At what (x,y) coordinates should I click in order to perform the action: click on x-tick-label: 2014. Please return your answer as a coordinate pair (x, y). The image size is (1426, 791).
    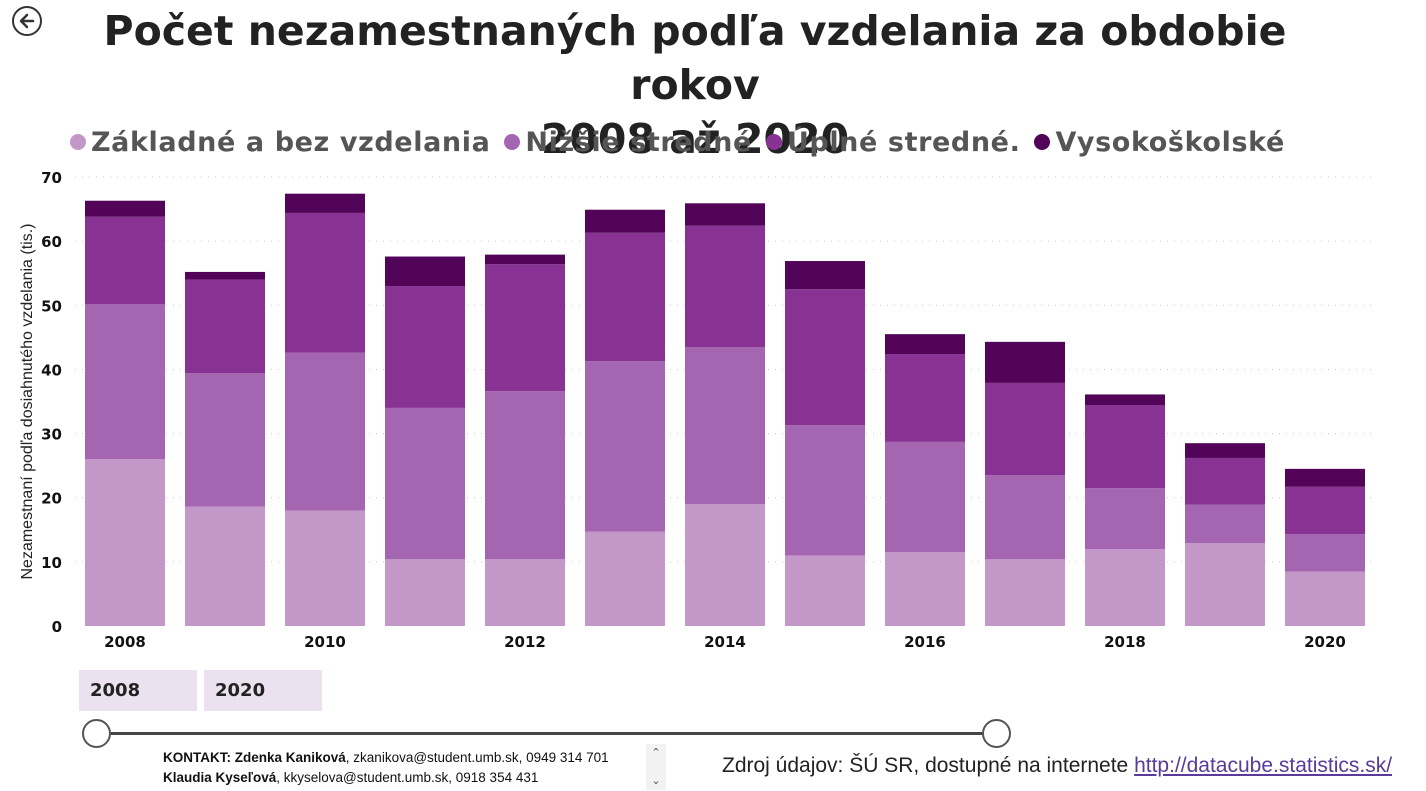
    Looking at the image, I should click on (725, 642).